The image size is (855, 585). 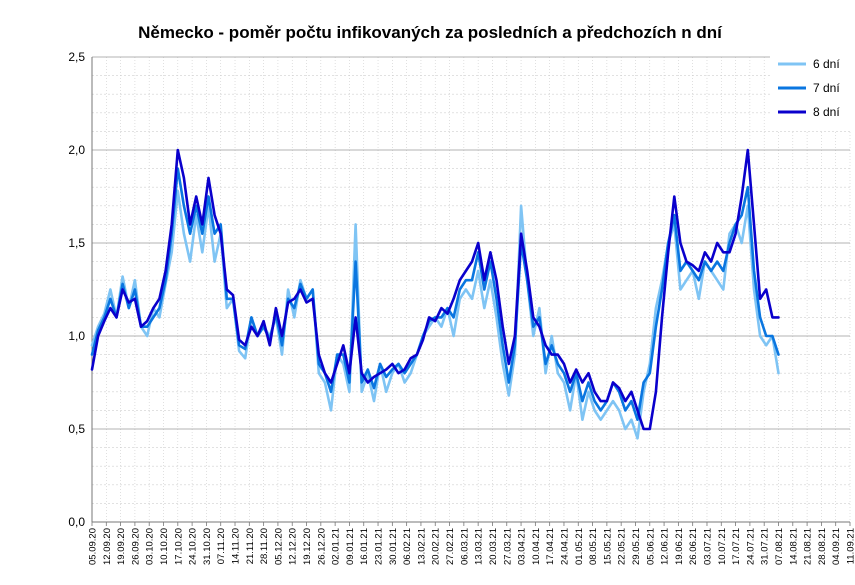 What do you see at coordinates (421, 546) in the screenshot?
I see `x-tick-label: 13.02.21` at bounding box center [421, 546].